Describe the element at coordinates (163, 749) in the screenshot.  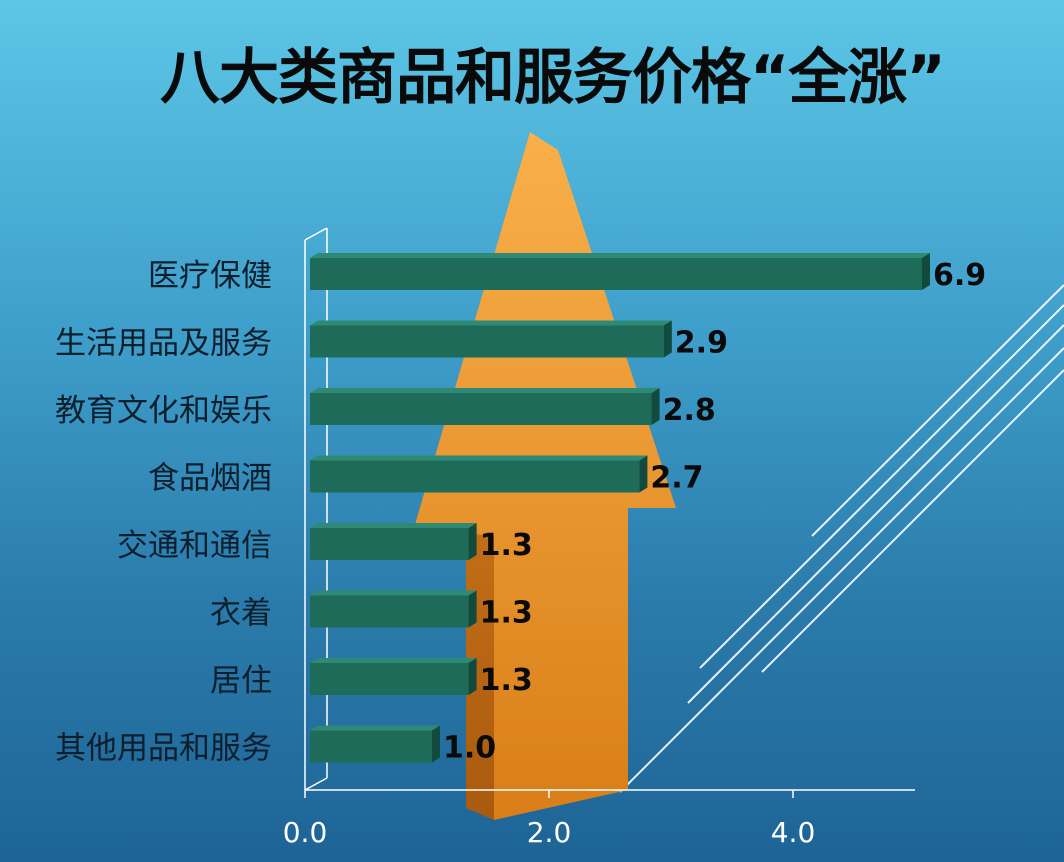
I see `category-label: 其他用品和服务` at that location.